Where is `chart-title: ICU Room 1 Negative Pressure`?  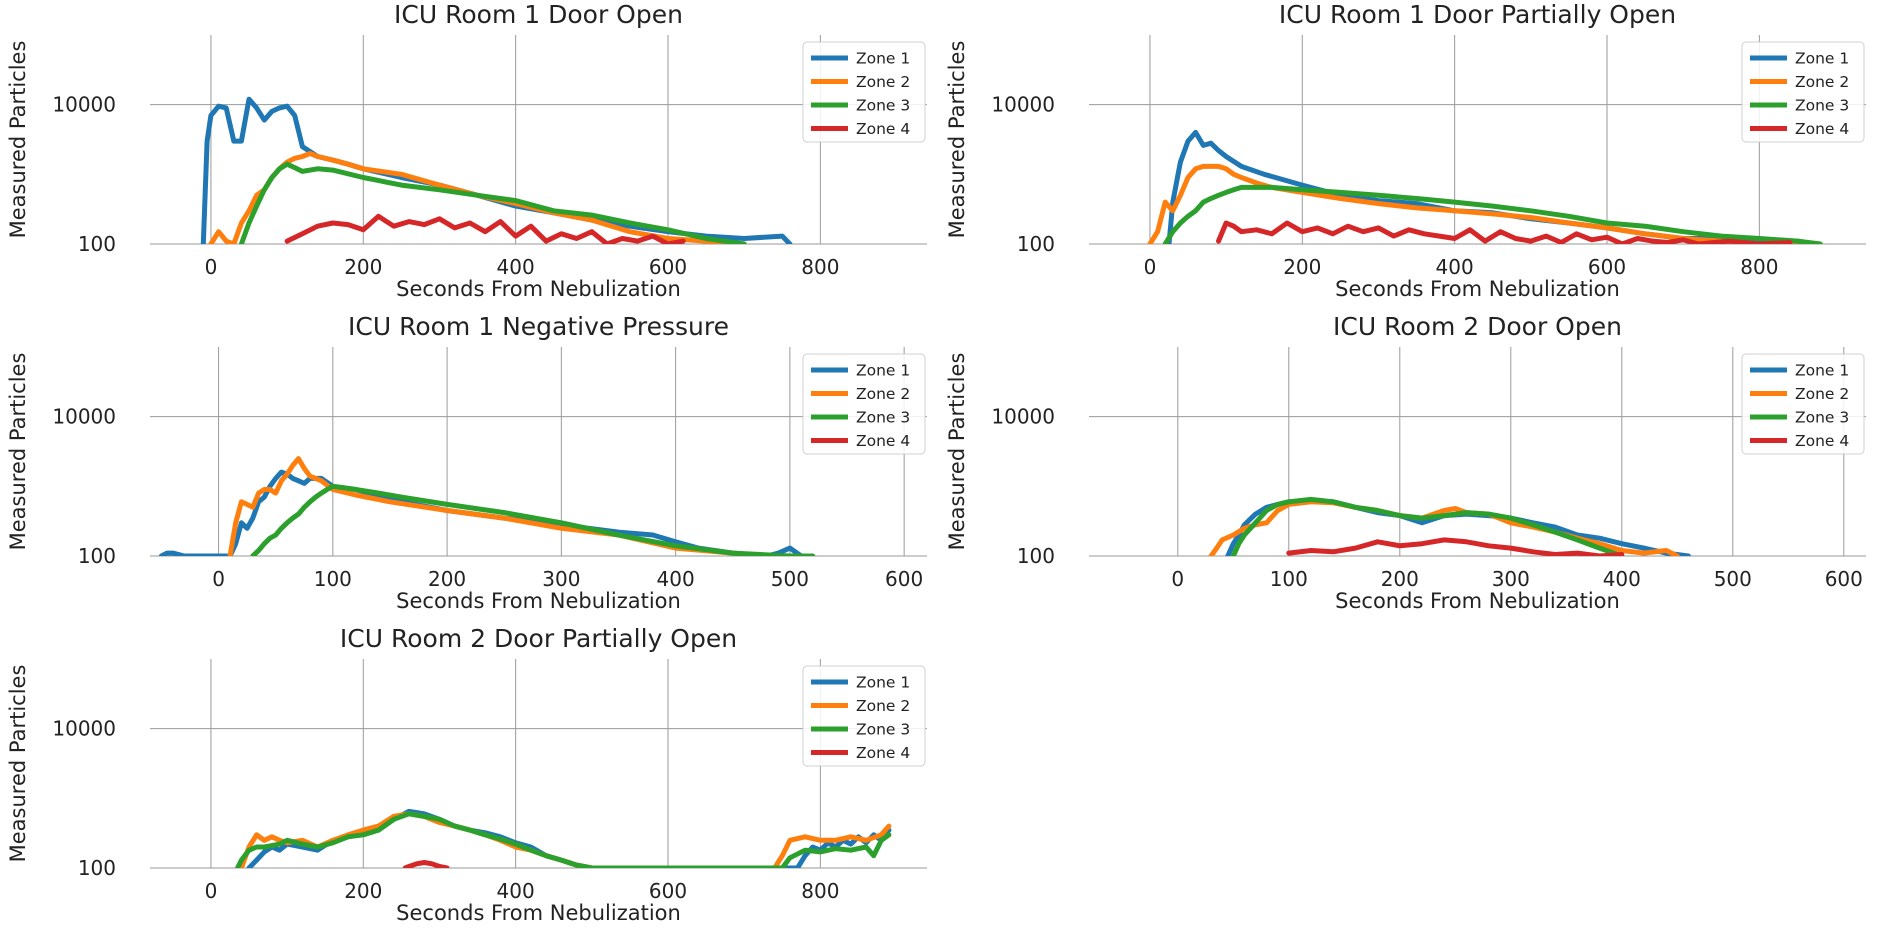
chart-title: ICU Room 1 Negative Pressure is located at coordinates (538, 326).